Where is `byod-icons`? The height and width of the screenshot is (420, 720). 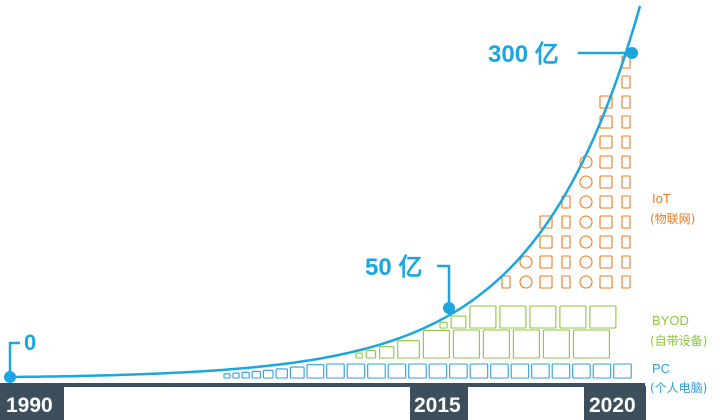
byod-icons is located at coordinates (486, 332).